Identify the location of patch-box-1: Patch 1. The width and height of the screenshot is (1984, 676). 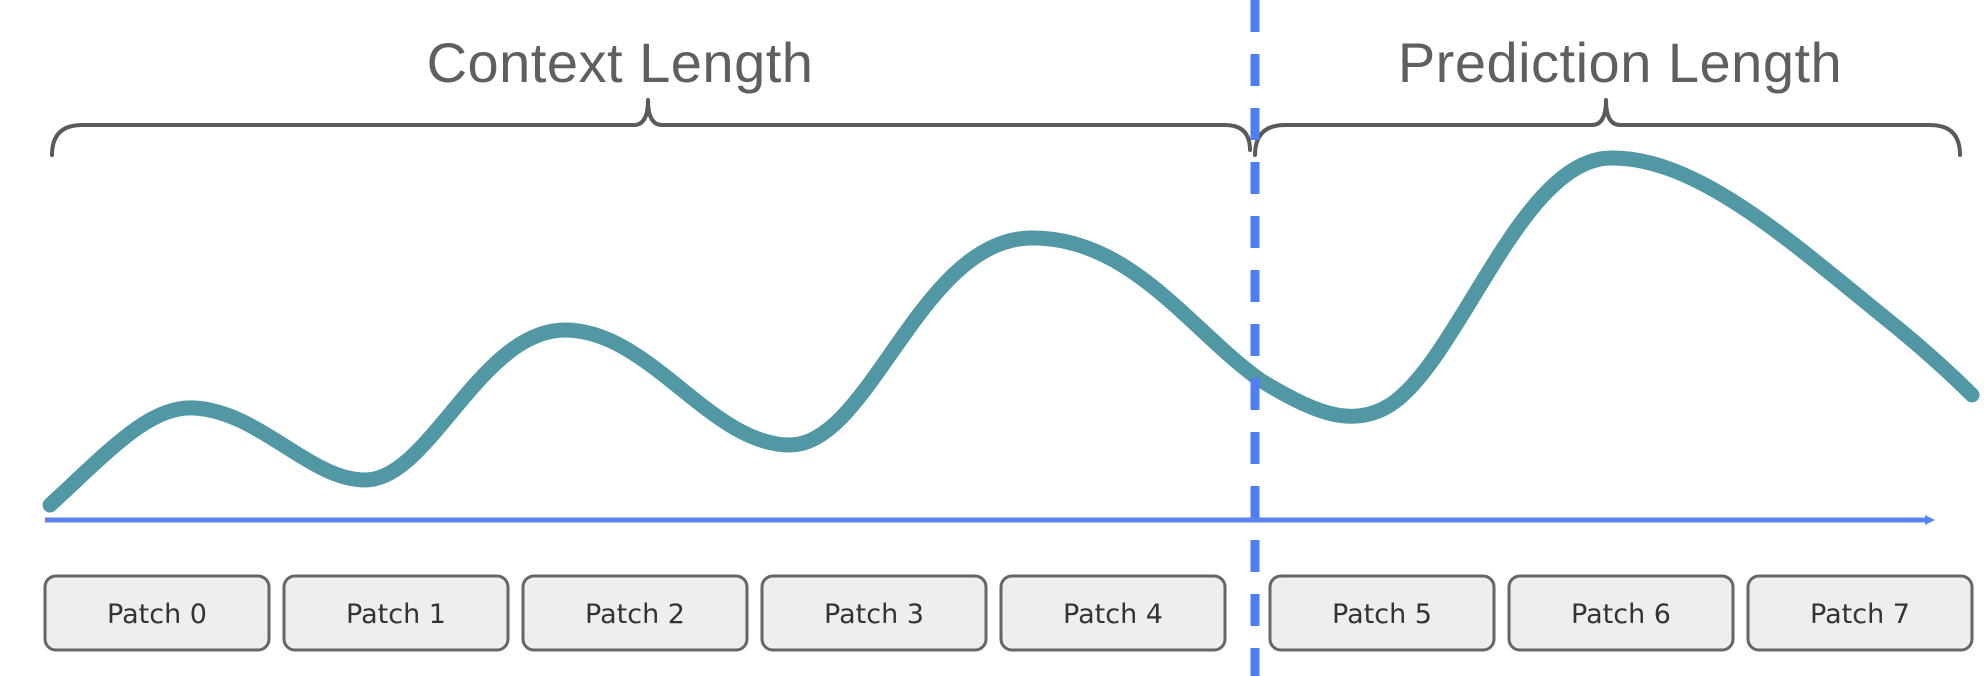
(396, 613).